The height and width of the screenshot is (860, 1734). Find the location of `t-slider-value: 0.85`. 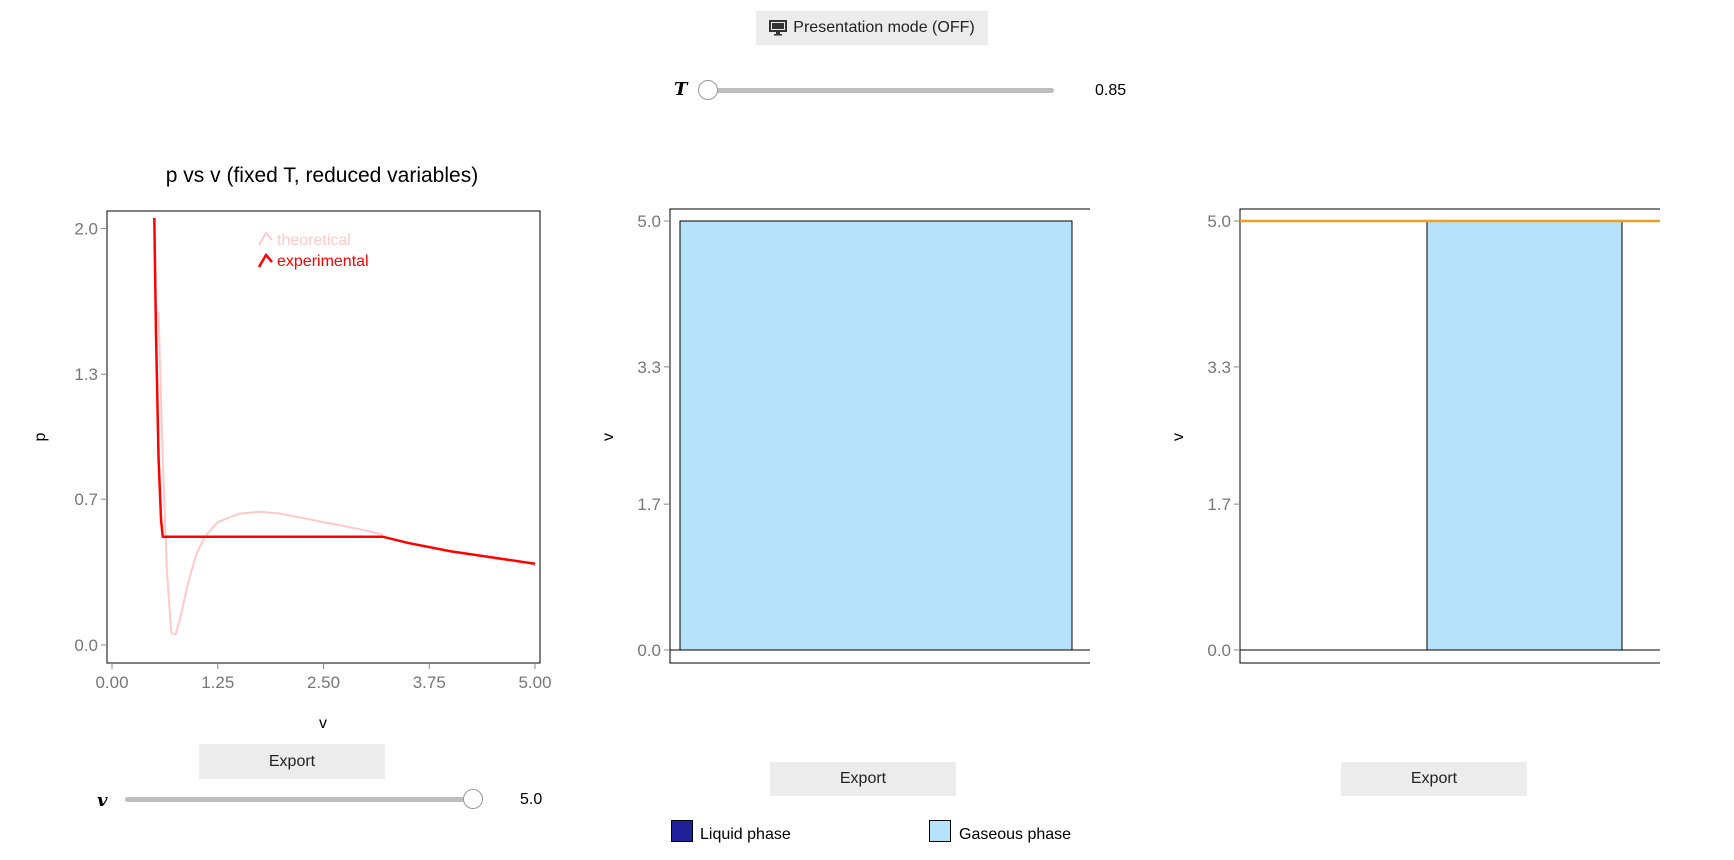

t-slider-value: 0.85 is located at coordinates (1111, 90).